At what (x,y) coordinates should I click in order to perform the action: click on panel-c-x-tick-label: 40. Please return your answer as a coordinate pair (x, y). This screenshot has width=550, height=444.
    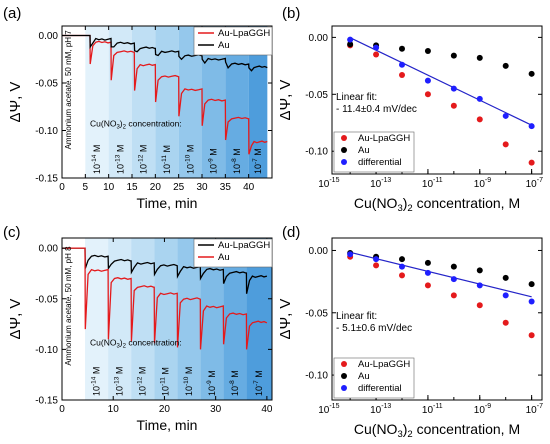
    Looking at the image, I should click on (267, 409).